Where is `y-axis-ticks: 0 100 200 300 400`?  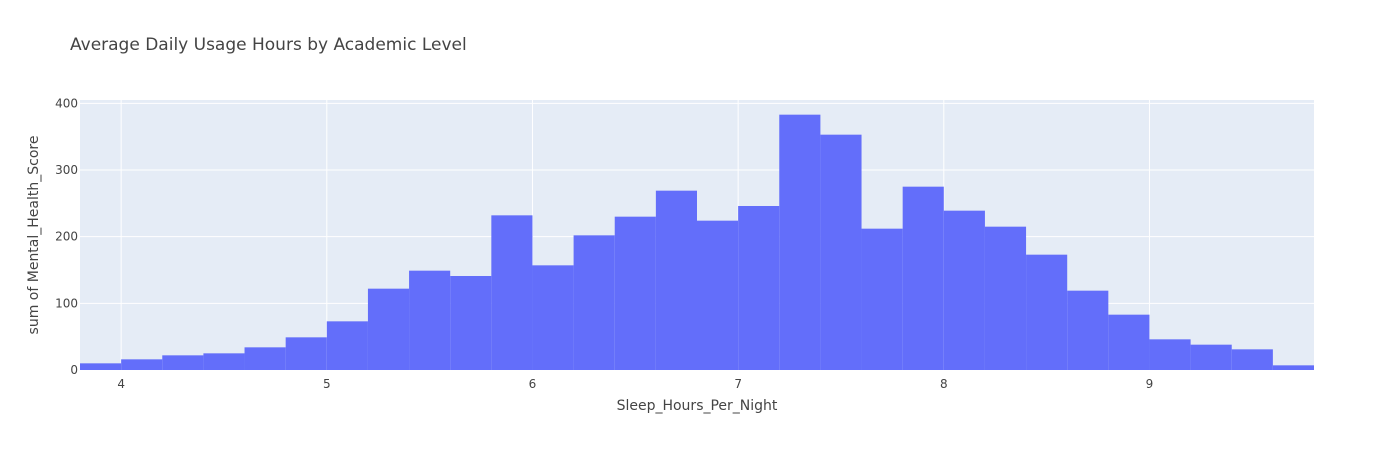 y-axis-ticks: 0 100 200 300 400 is located at coordinates (66, 236).